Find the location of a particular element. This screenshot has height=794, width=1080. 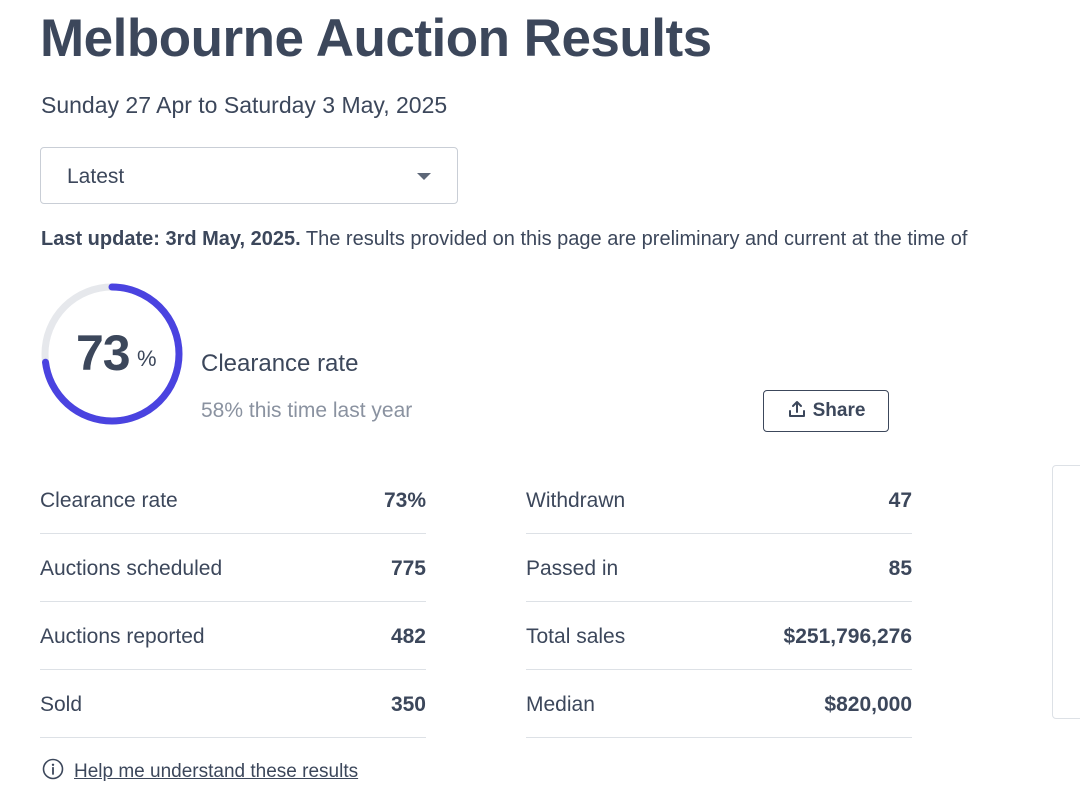

stat-row-clearance-rate: Clearance rate 73% is located at coordinates (233, 500).